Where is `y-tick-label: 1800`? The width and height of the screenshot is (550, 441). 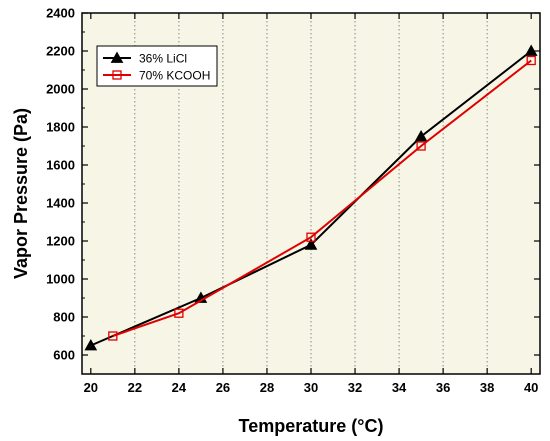
y-tick-label: 1800 is located at coordinates (60, 127).